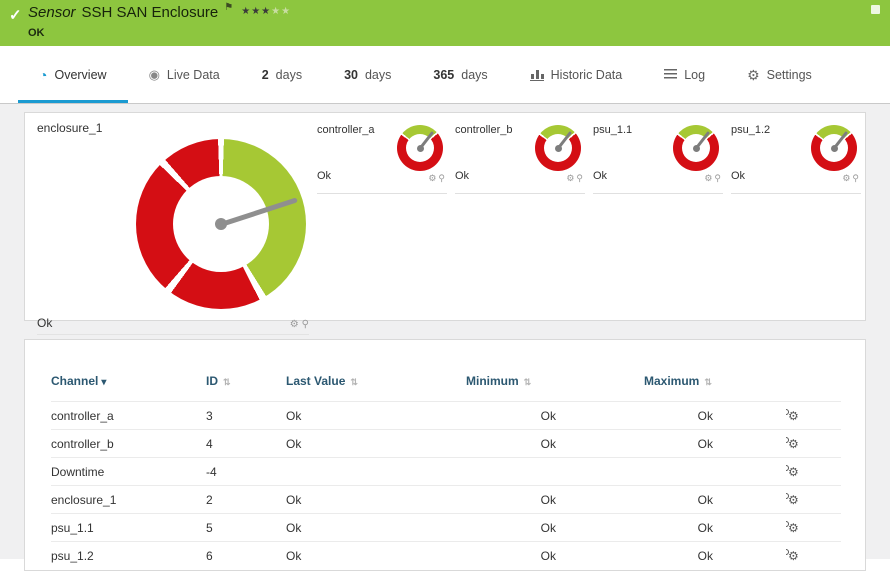  Describe the element at coordinates (246, 388) in the screenshot. I see `column-header-id: ID ⇅` at that location.